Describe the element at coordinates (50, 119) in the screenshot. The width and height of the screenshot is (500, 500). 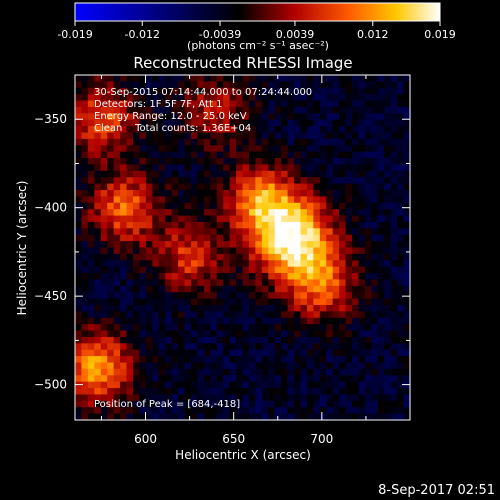
I see `y-tick-label: −350` at that location.